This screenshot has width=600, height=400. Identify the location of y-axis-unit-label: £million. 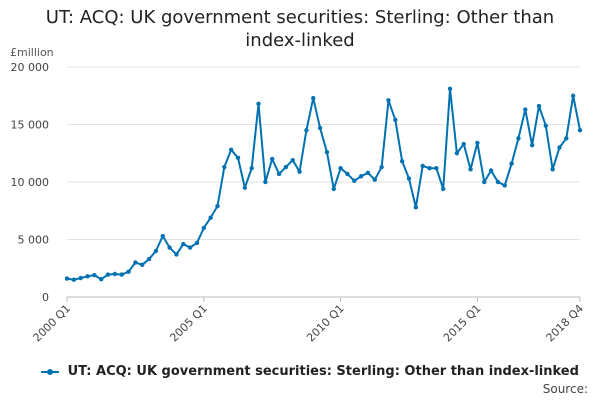
(32, 52).